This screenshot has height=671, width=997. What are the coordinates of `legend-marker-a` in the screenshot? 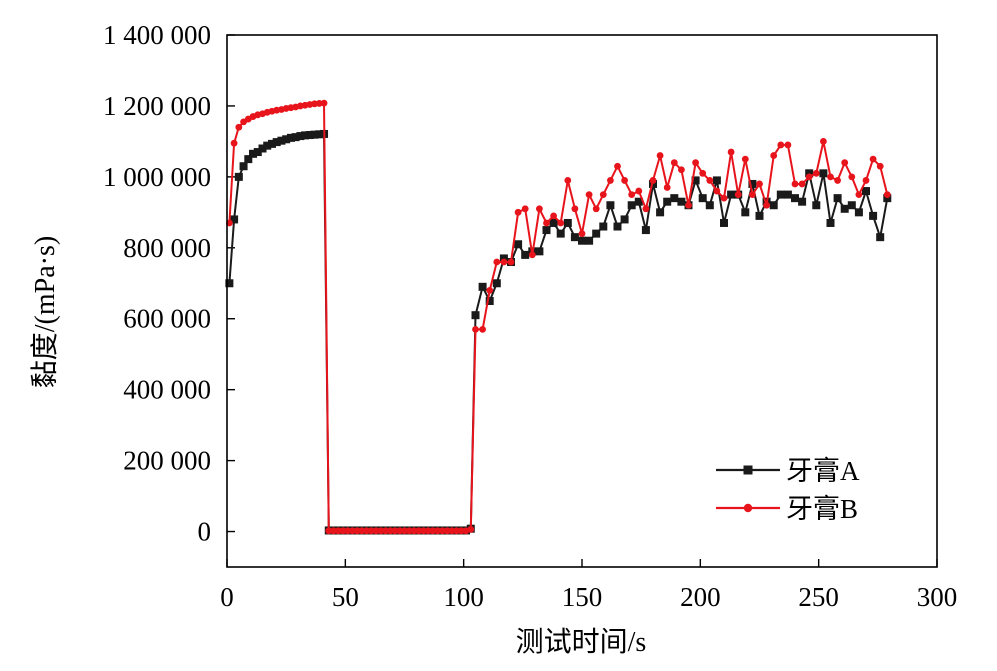 It's located at (748, 470).